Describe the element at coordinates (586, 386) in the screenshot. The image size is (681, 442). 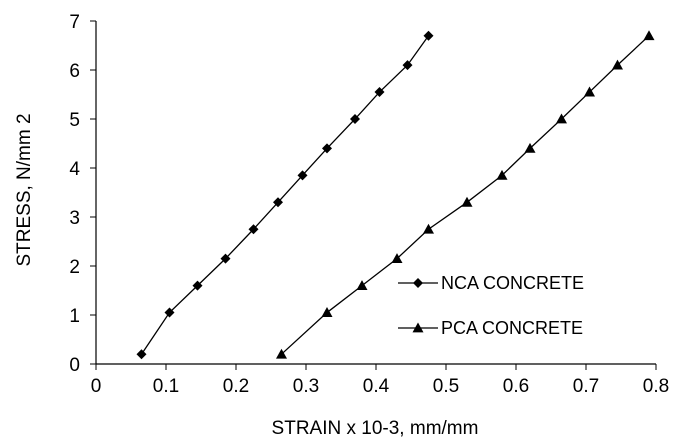
I see `x-tick-label: 0.7` at that location.